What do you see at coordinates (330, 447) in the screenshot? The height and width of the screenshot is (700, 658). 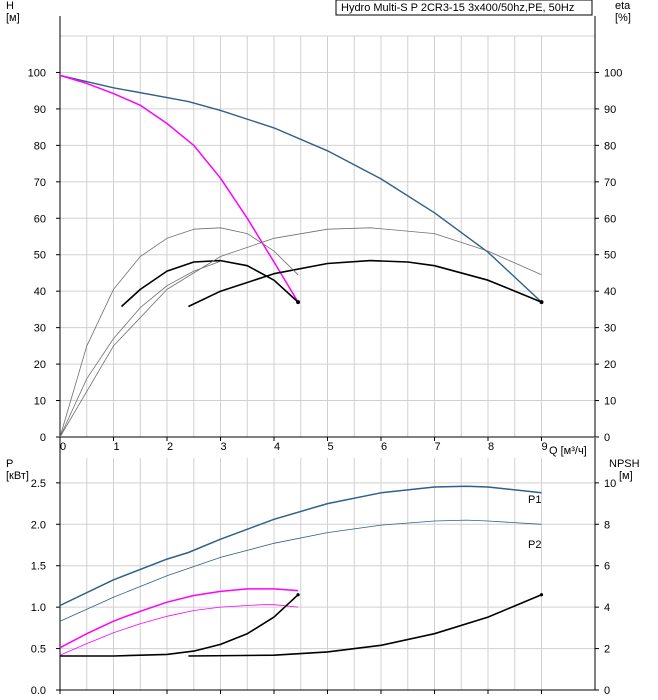 I see `x-tick-label: 5` at bounding box center [330, 447].